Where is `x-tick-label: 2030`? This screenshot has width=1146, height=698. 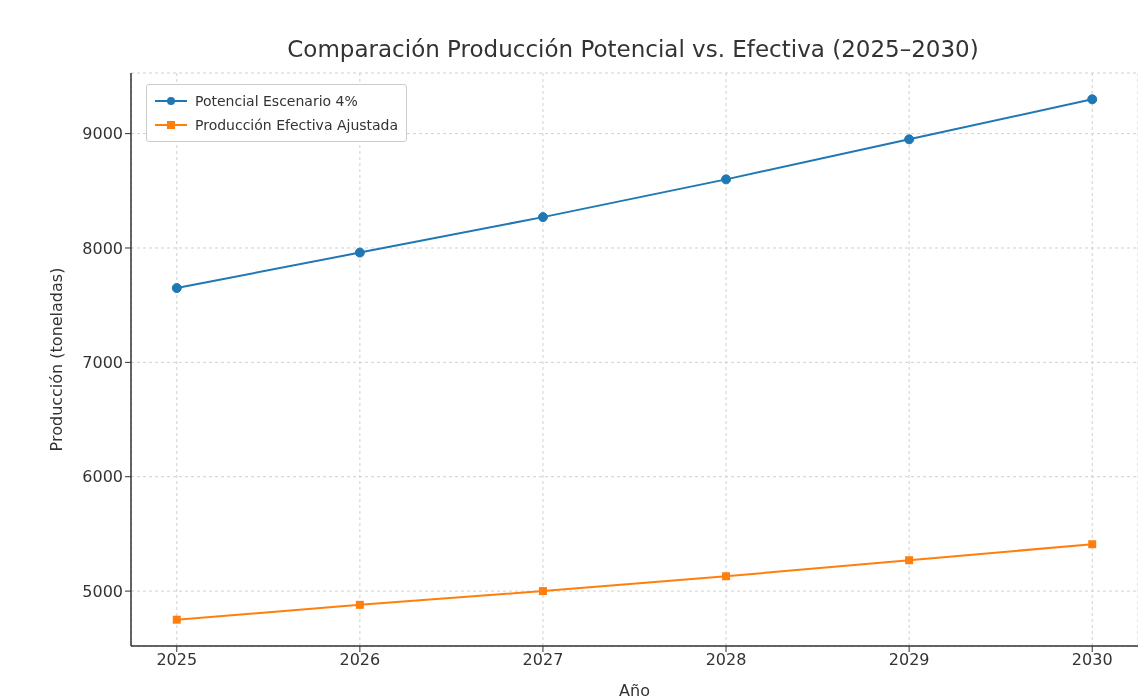 x-tick-label: 2030 is located at coordinates (1092, 660).